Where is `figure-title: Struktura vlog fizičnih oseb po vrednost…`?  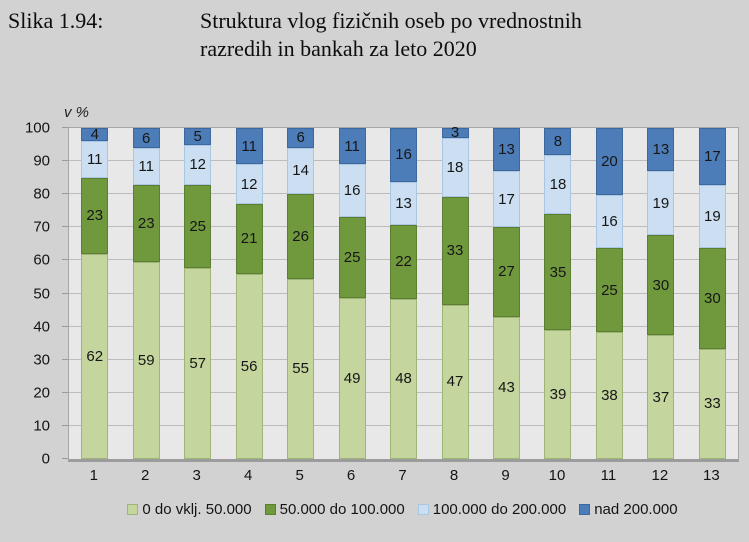
figure-title: Struktura vlog fizičnih oseb po vrednost… is located at coordinates (391, 35).